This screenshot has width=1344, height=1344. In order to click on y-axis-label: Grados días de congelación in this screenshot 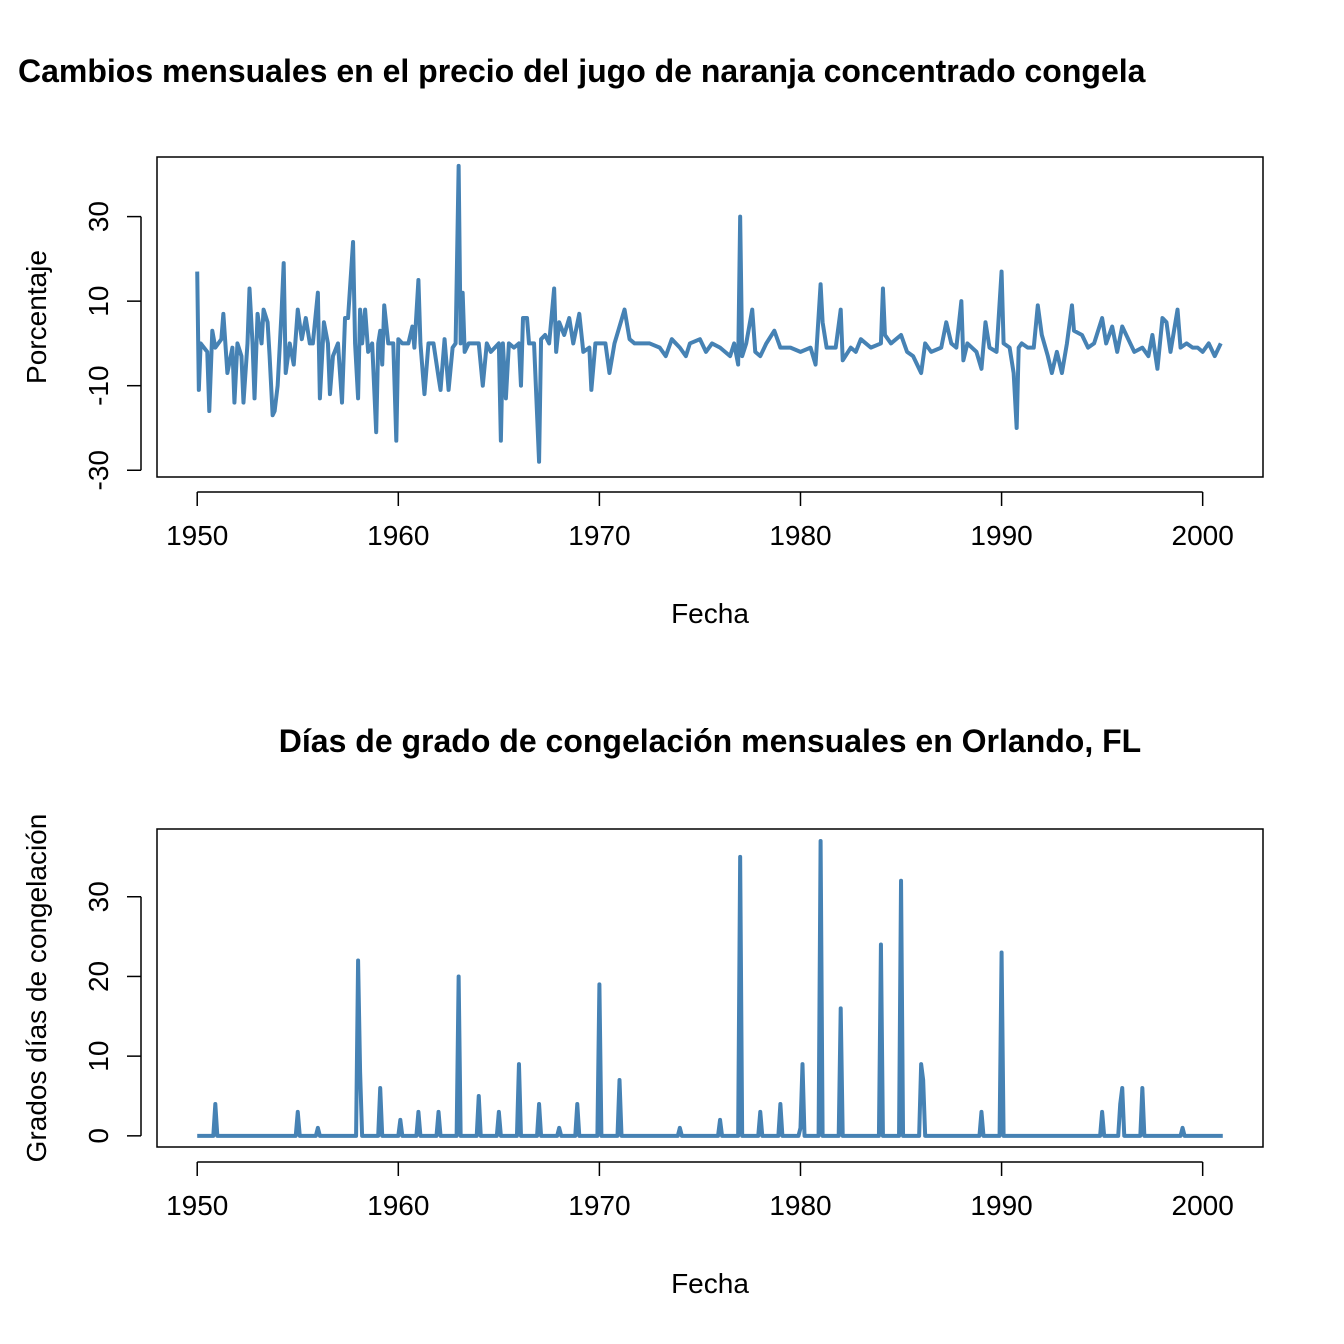, I will do `click(36, 988)`.